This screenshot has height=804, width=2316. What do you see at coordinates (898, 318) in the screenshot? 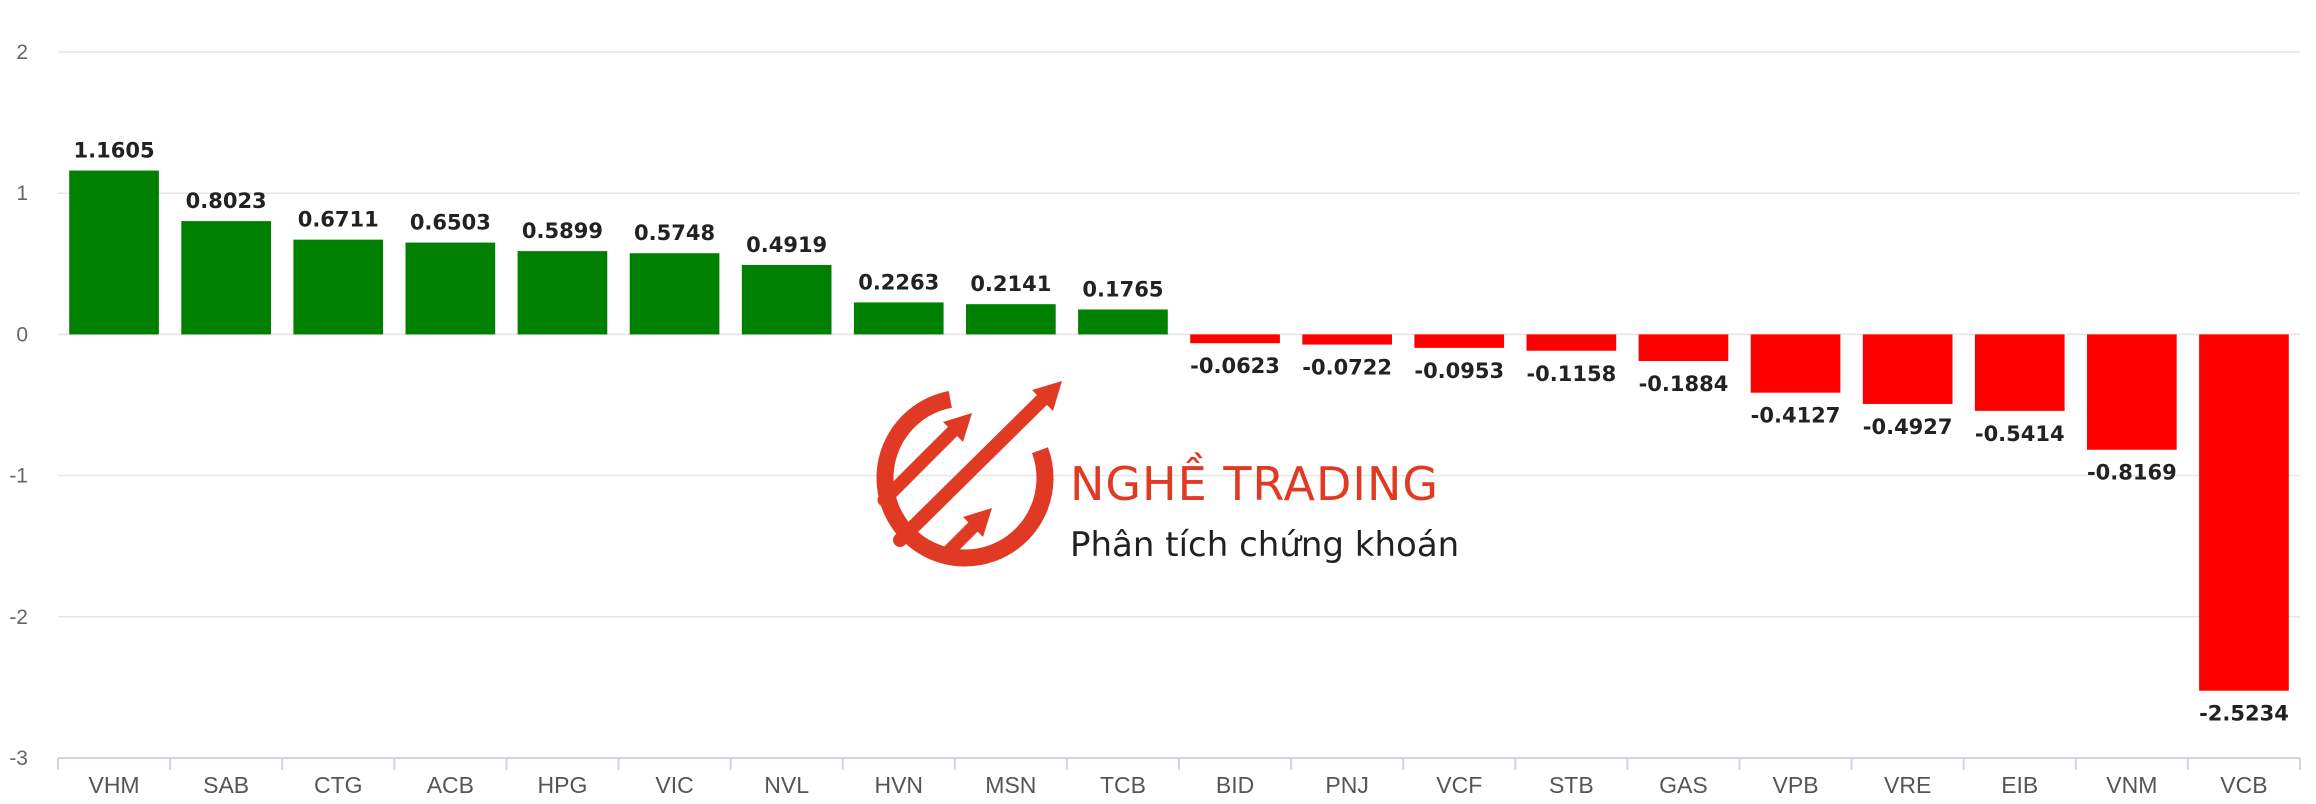
I see `bar-hvn` at bounding box center [898, 318].